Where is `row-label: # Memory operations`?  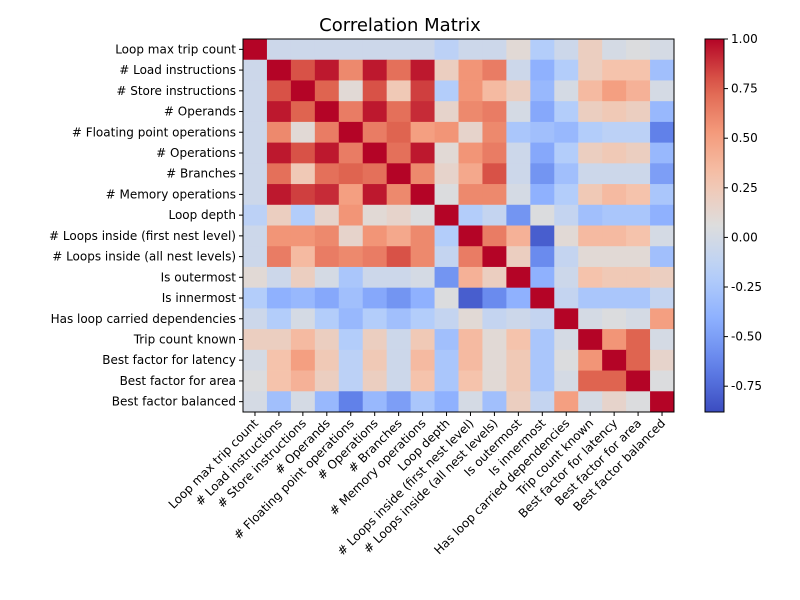
row-label: # Memory operations is located at coordinates (171, 194).